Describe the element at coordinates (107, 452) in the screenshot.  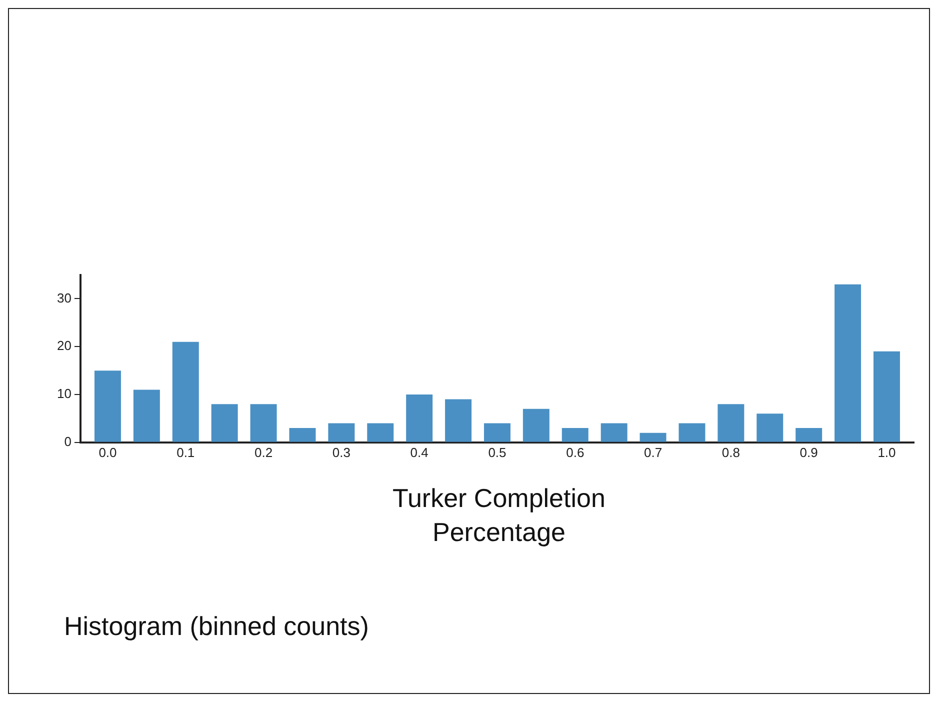
I see `x-tick-label: 0.0` at that location.